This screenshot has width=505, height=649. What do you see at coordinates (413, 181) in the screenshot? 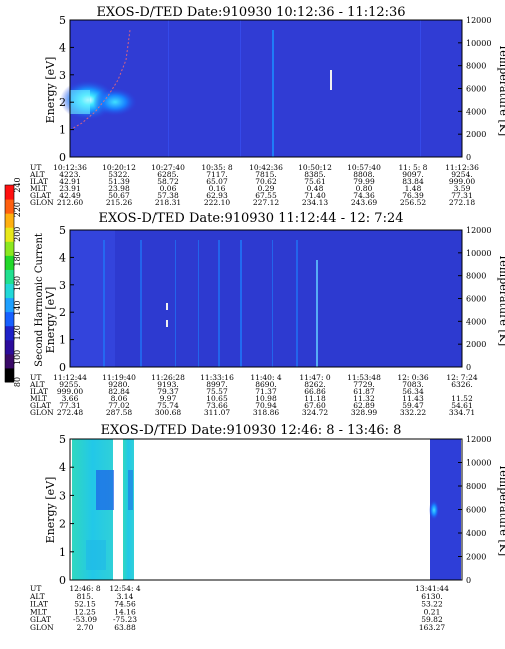
I see `table-cell: 83.84` at bounding box center [413, 181].